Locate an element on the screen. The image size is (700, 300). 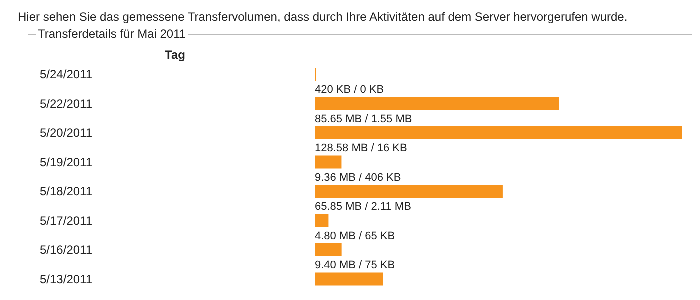
chart-title: Hier sehen Sie das gemessene Transfervolumen, dass durch Ihre Aktivitäten auf dem Server hervorgerufen wurde. is located at coordinates (323, 17).